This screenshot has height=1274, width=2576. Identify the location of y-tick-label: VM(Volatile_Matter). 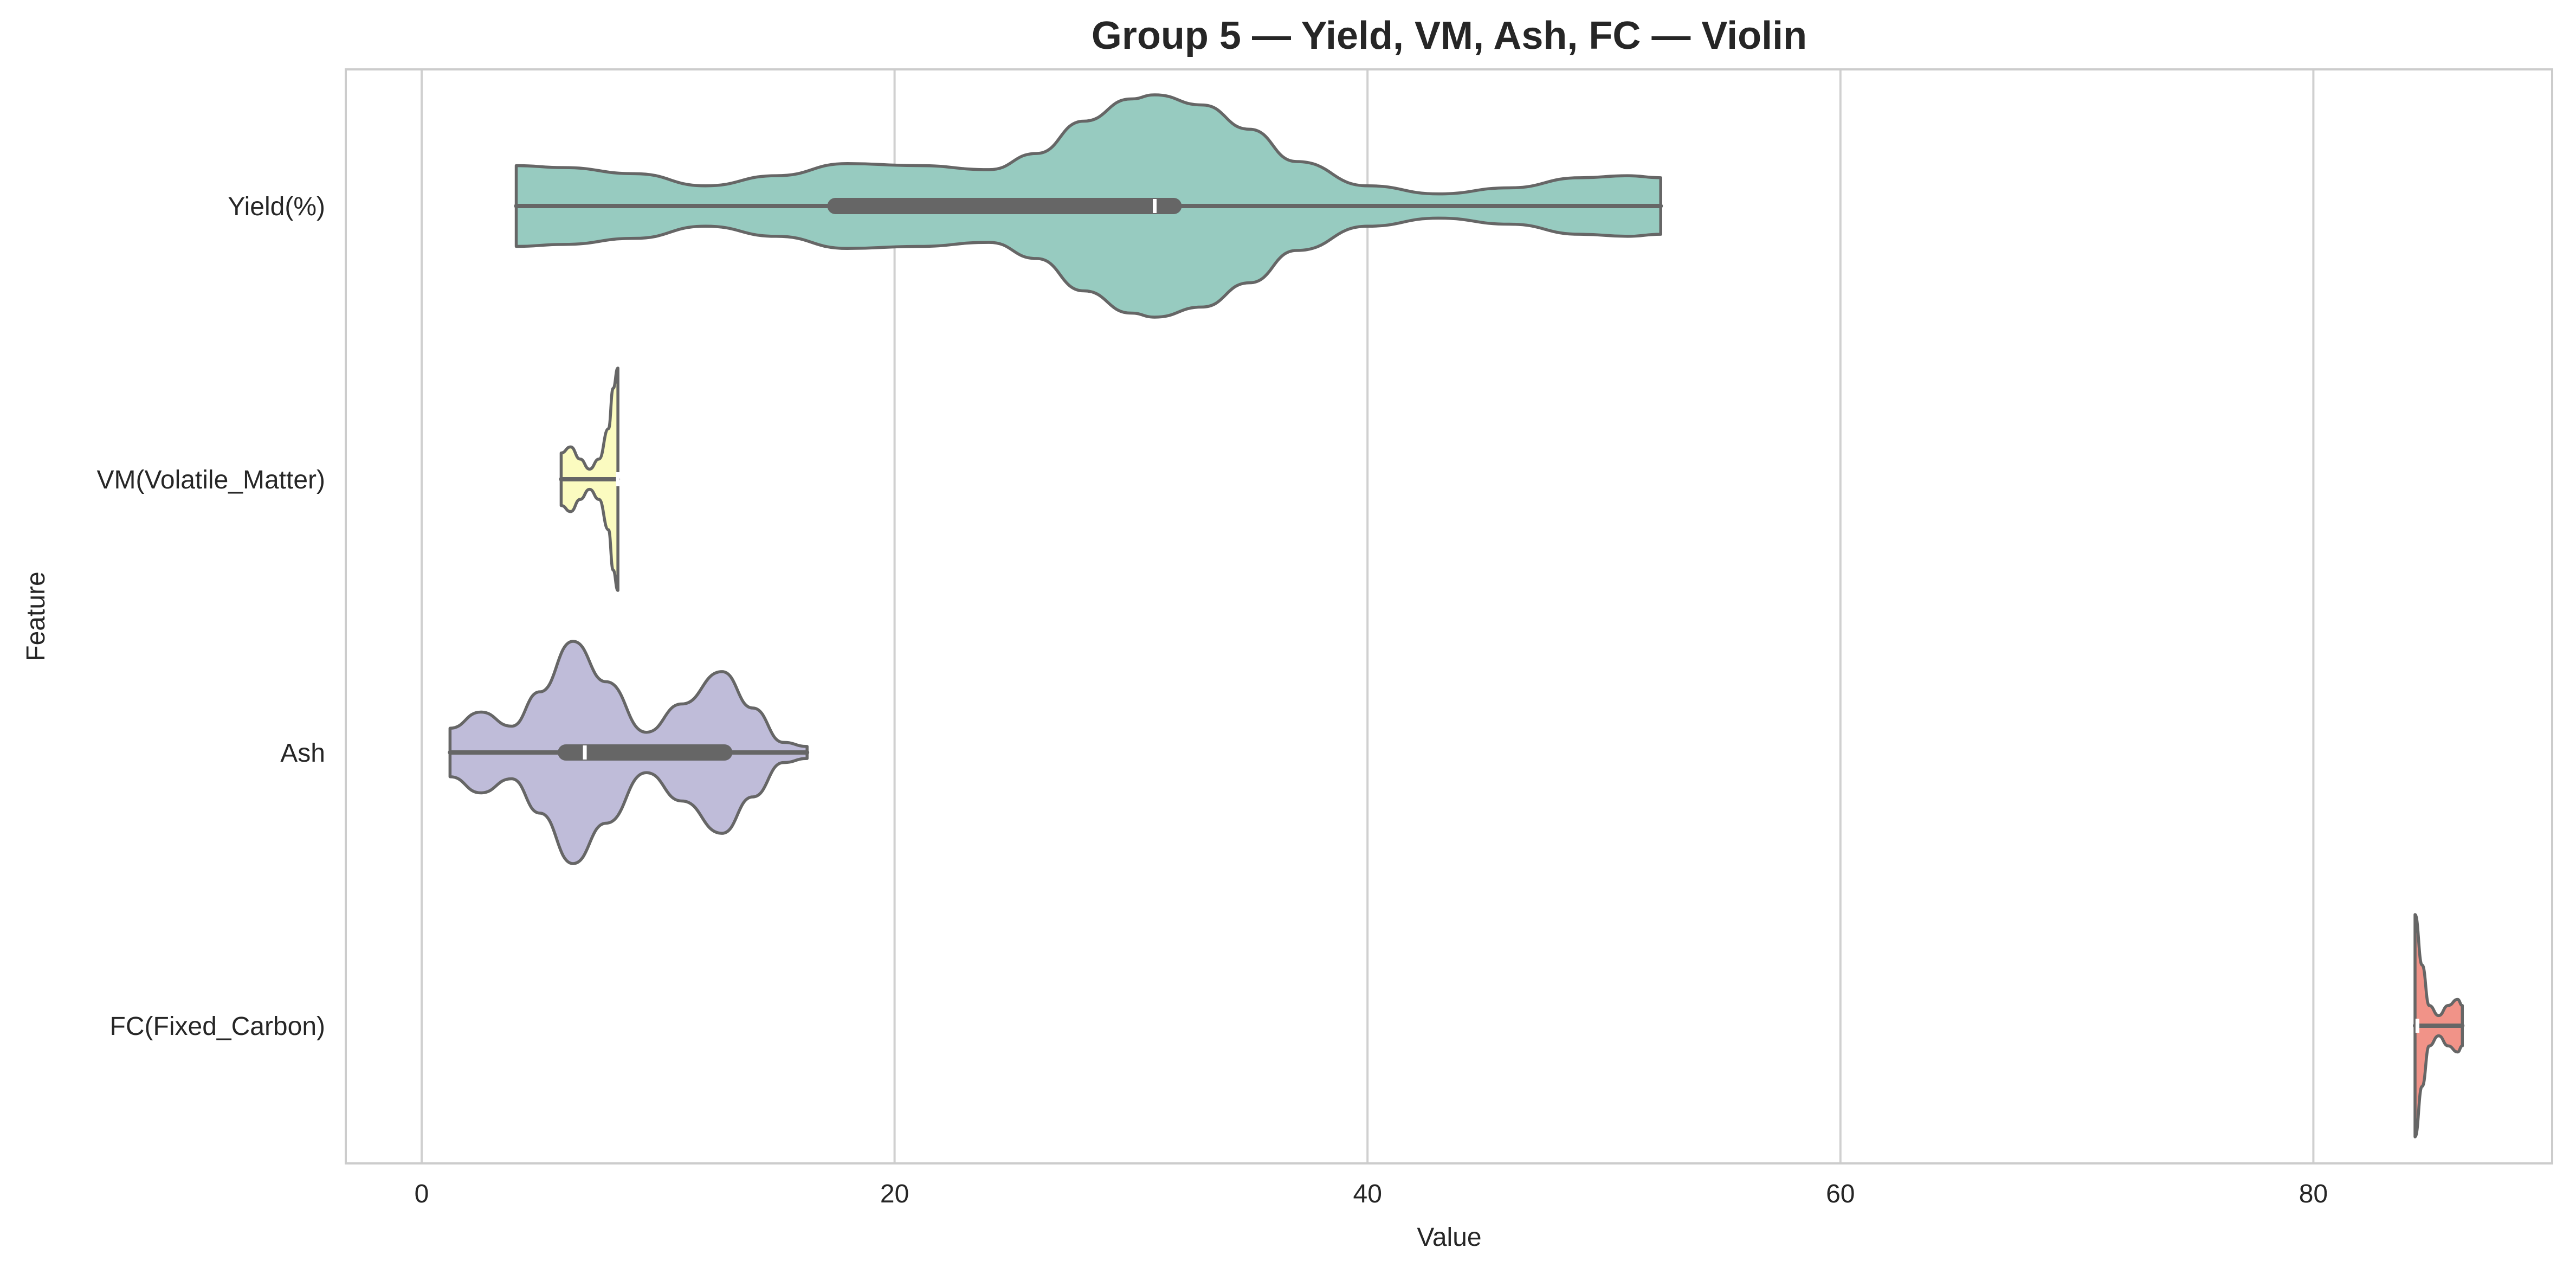
(211, 480).